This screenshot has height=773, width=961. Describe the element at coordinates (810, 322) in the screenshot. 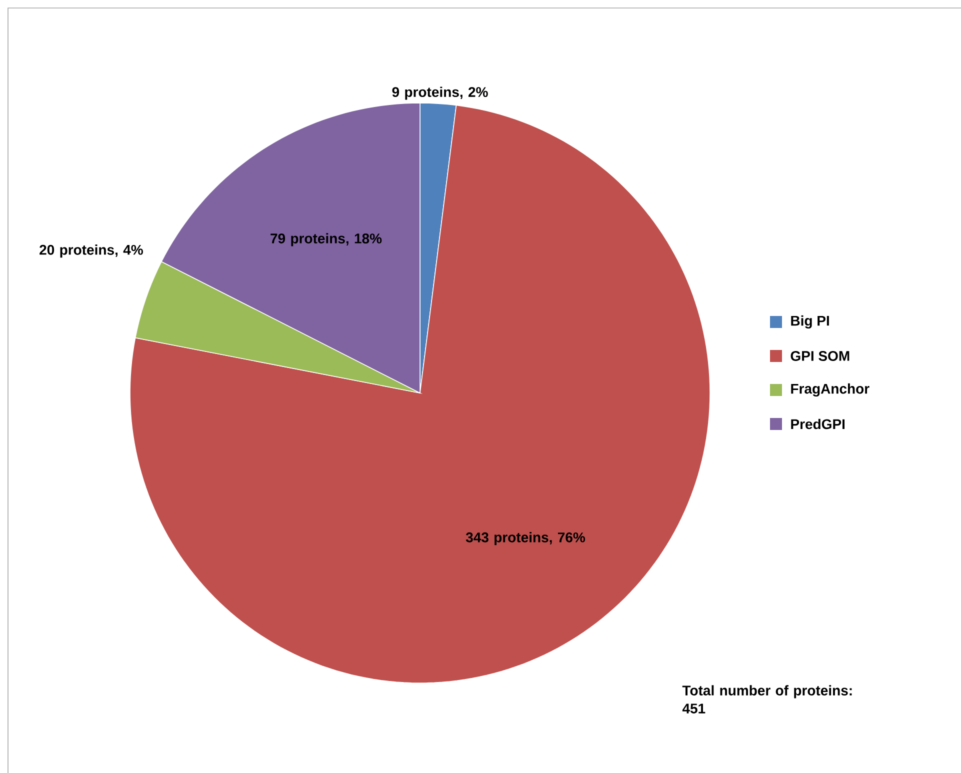

I see `legend-label: Big PI` at that location.